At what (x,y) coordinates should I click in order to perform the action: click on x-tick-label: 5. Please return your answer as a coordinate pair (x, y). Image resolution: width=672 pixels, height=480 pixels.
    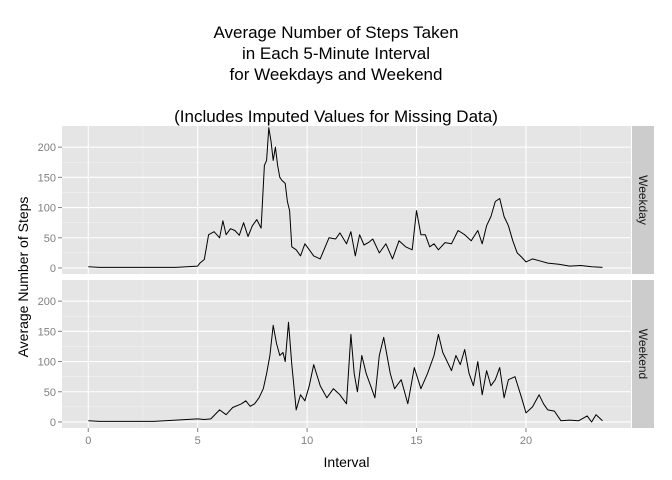
    Looking at the image, I should click on (198, 441).